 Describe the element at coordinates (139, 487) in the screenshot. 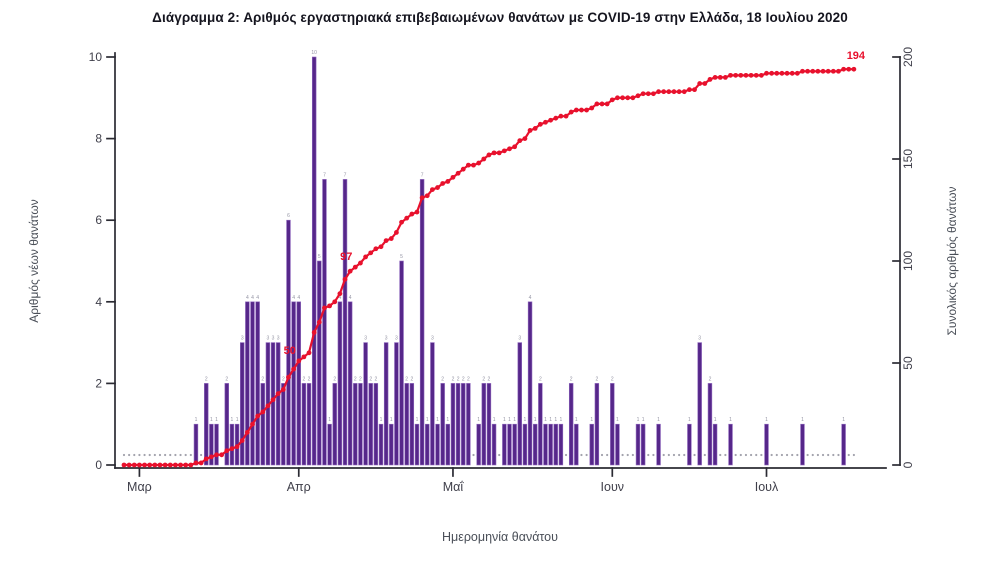

I see `month-label: Μαρ` at that location.